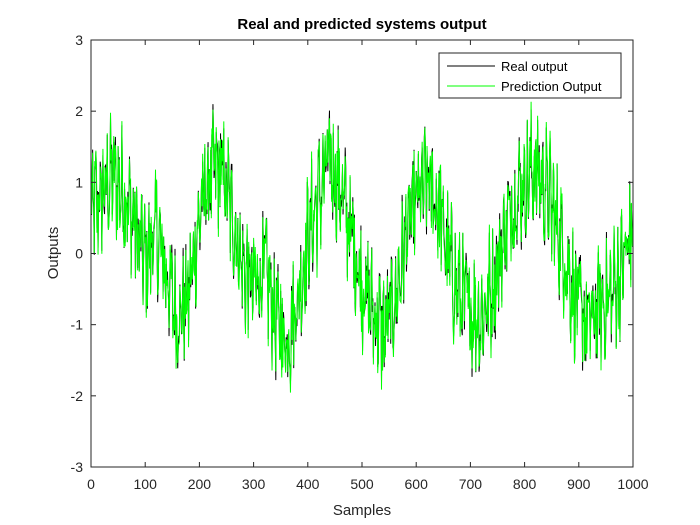 This screenshot has width=700, height=525. What do you see at coordinates (77, 325) in the screenshot?
I see `y-tick-label: -1` at bounding box center [77, 325].